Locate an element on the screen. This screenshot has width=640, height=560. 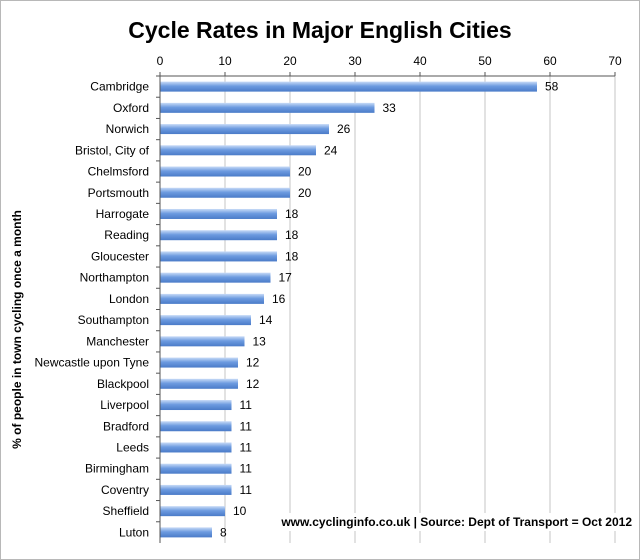
annotation-background is located at coordinates (456, 522).